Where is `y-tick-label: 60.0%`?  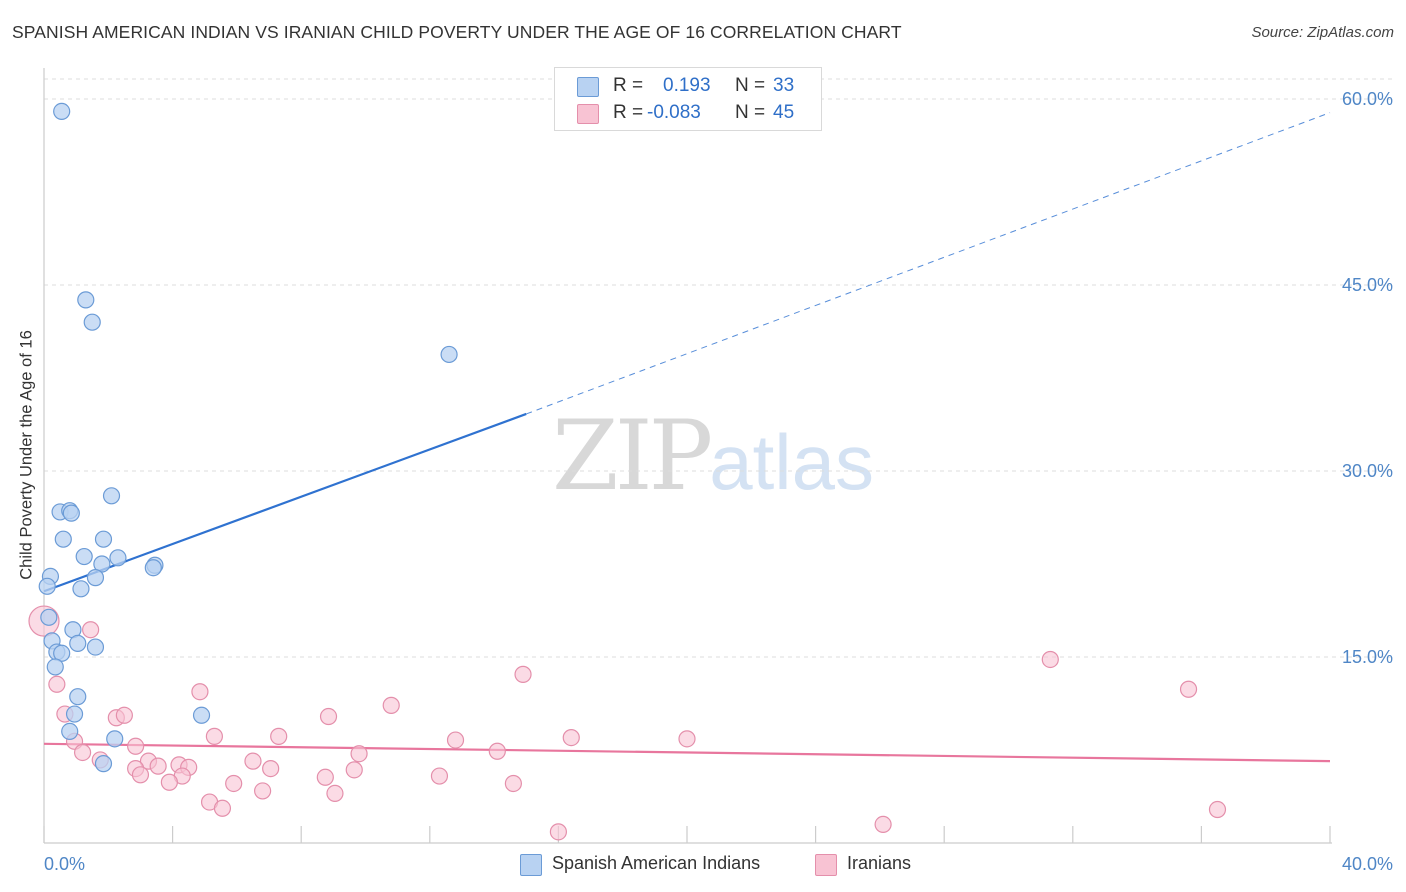
y-tick-label: 60.0% is located at coordinates (1367, 99).